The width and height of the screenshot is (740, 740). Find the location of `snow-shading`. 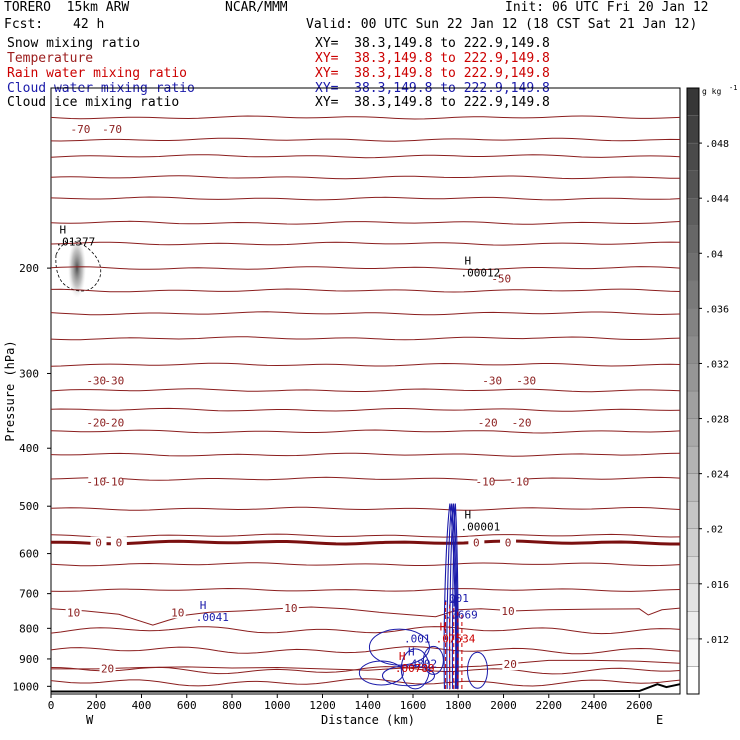

snow-shading is located at coordinates (77, 268).